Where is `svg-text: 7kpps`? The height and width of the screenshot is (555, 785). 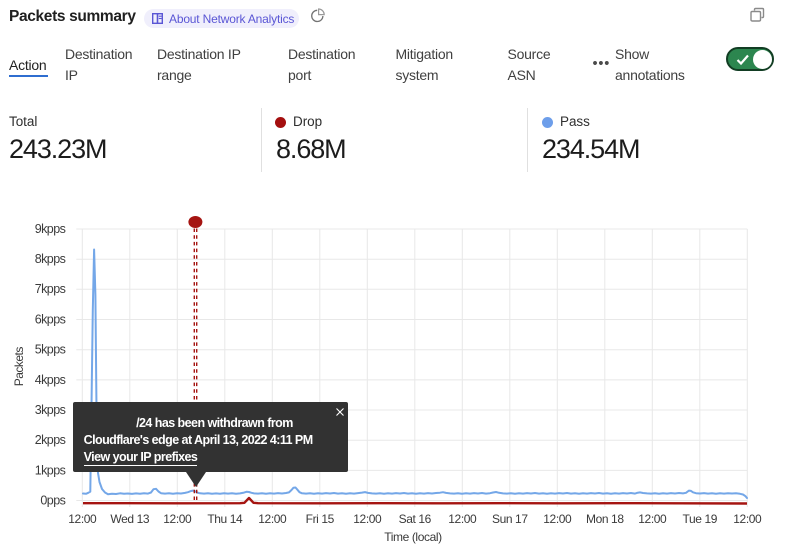 svg-text: 7kpps is located at coordinates (50, 289).